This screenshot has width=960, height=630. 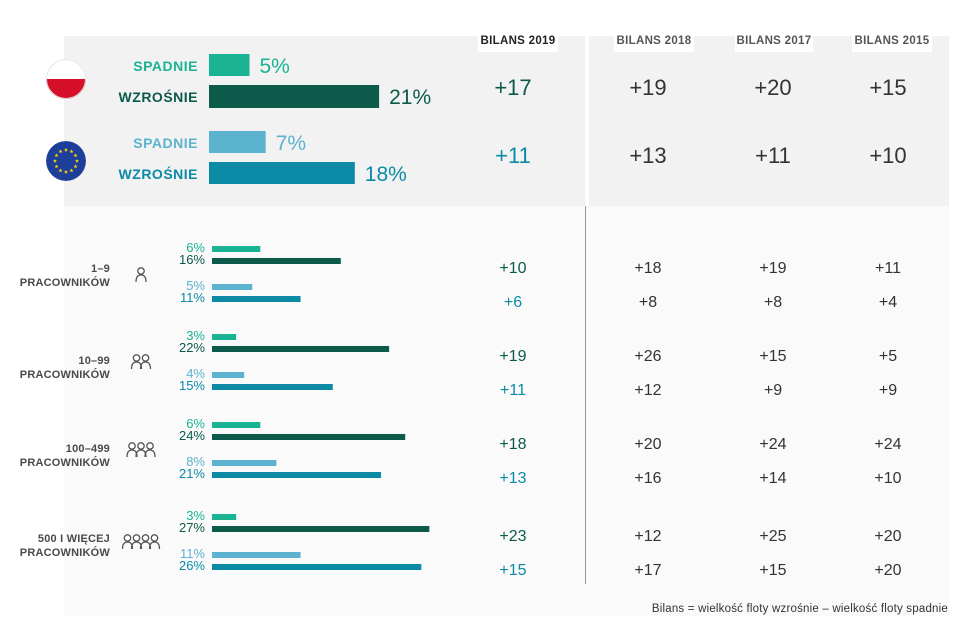 I want to click on top-balance-value: +20, so click(x=772, y=87).